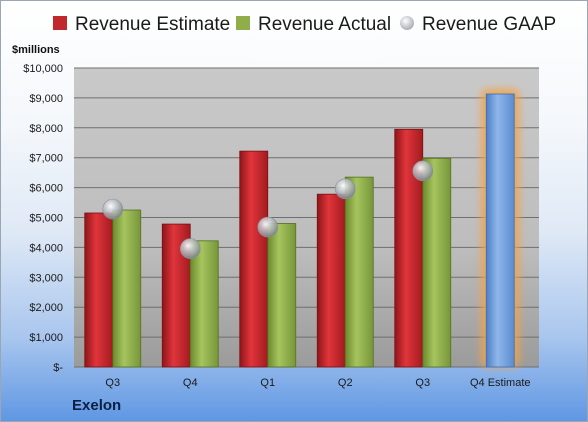 This screenshot has width=588, height=422. Describe the element at coordinates (190, 383) in the screenshot. I see `x-tick-label: Q4` at that location.